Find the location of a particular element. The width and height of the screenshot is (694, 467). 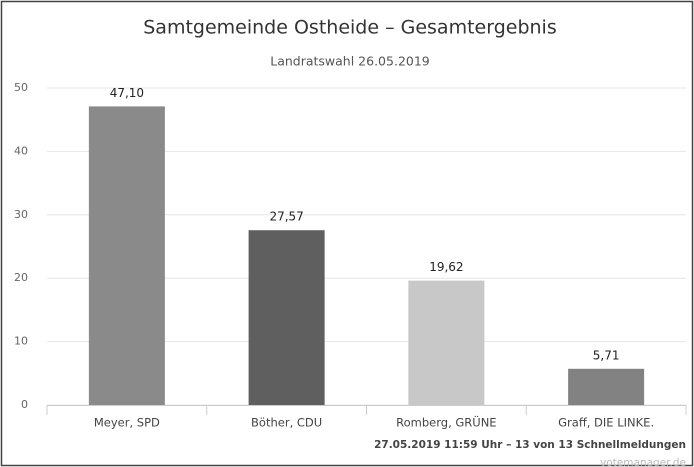

x-tick-label: Meyer, SPD is located at coordinates (127, 423).